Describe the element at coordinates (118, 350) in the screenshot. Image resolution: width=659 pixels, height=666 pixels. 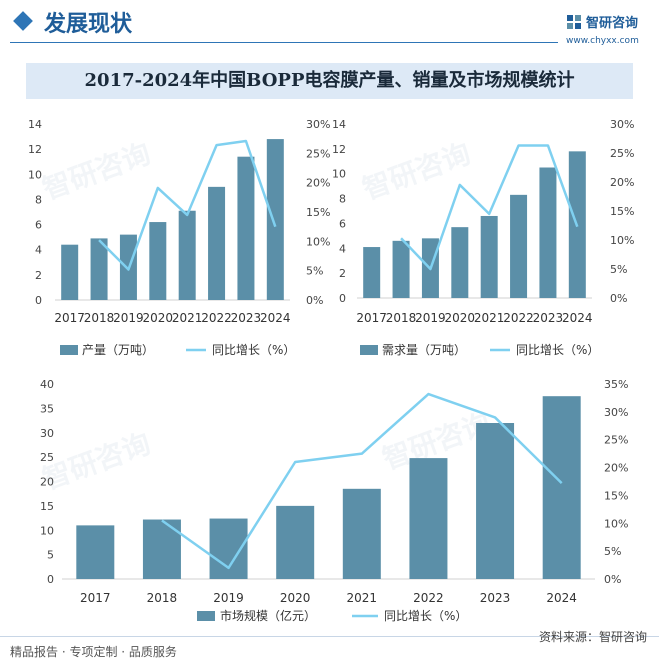
I see `legend-bar-label: 产量（万吨）` at that location.